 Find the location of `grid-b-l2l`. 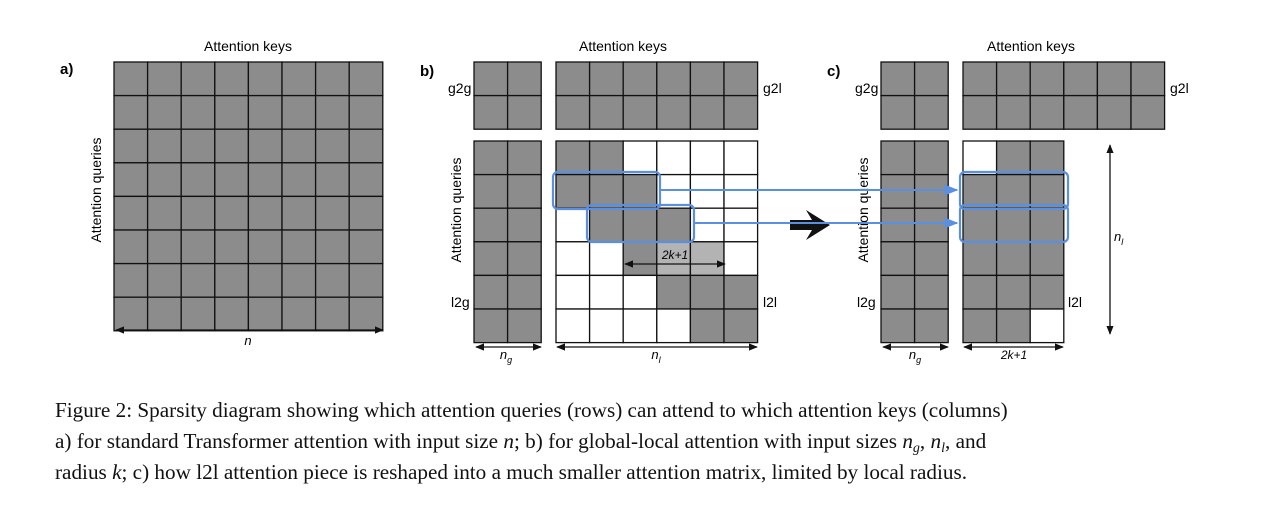

grid-b-l2l is located at coordinates (657, 242).